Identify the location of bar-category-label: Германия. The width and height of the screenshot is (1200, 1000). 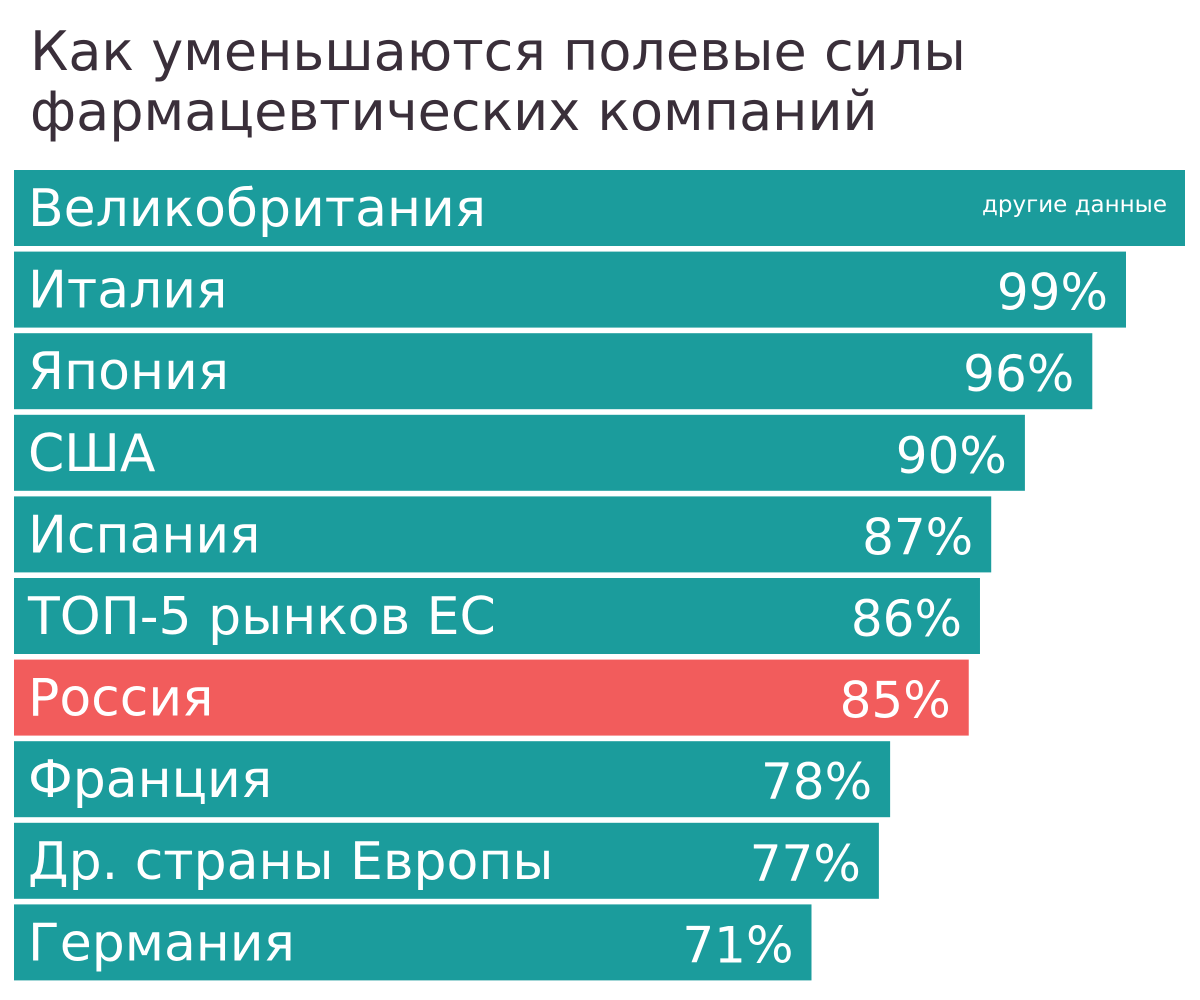
(161, 943).